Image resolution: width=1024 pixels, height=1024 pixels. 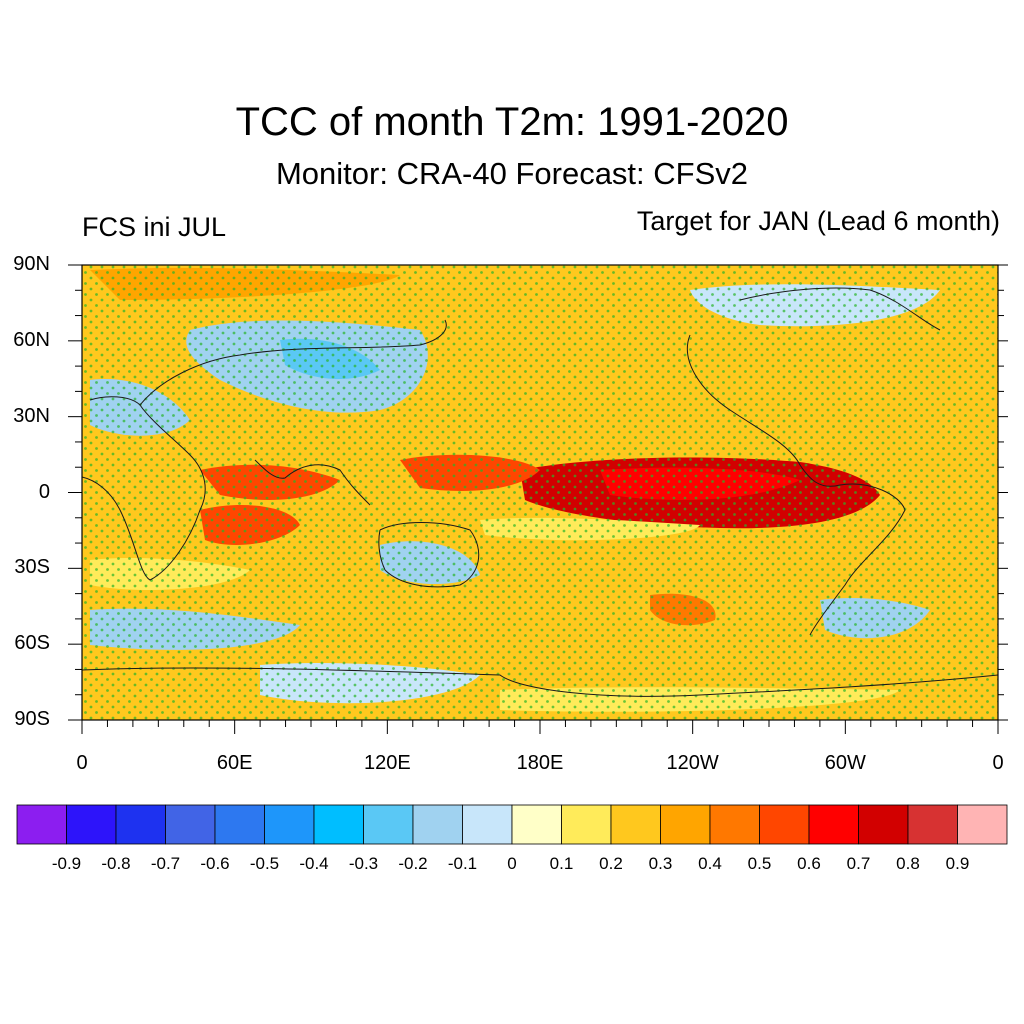 I want to click on colorbar-label: 0.4, so click(x=710, y=863).